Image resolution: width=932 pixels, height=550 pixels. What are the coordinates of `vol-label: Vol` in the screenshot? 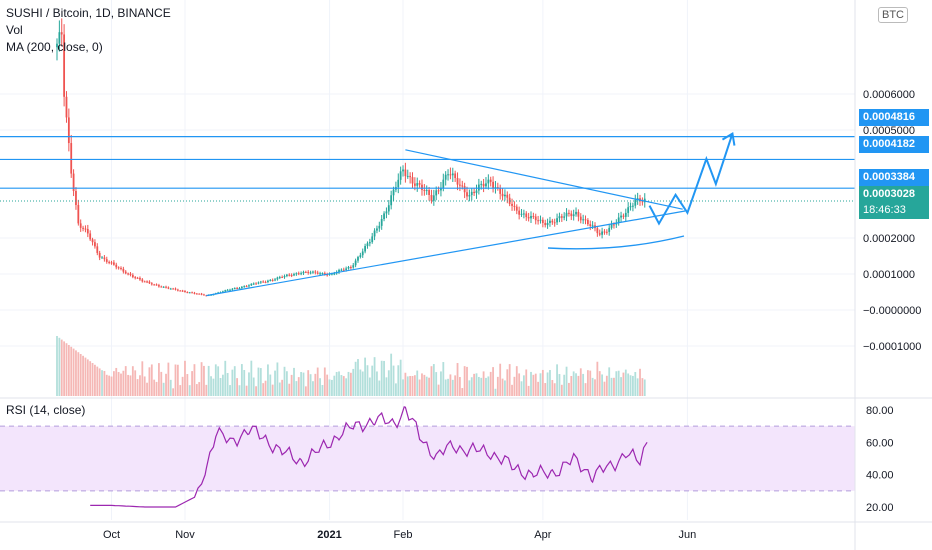 It's located at (14, 30).